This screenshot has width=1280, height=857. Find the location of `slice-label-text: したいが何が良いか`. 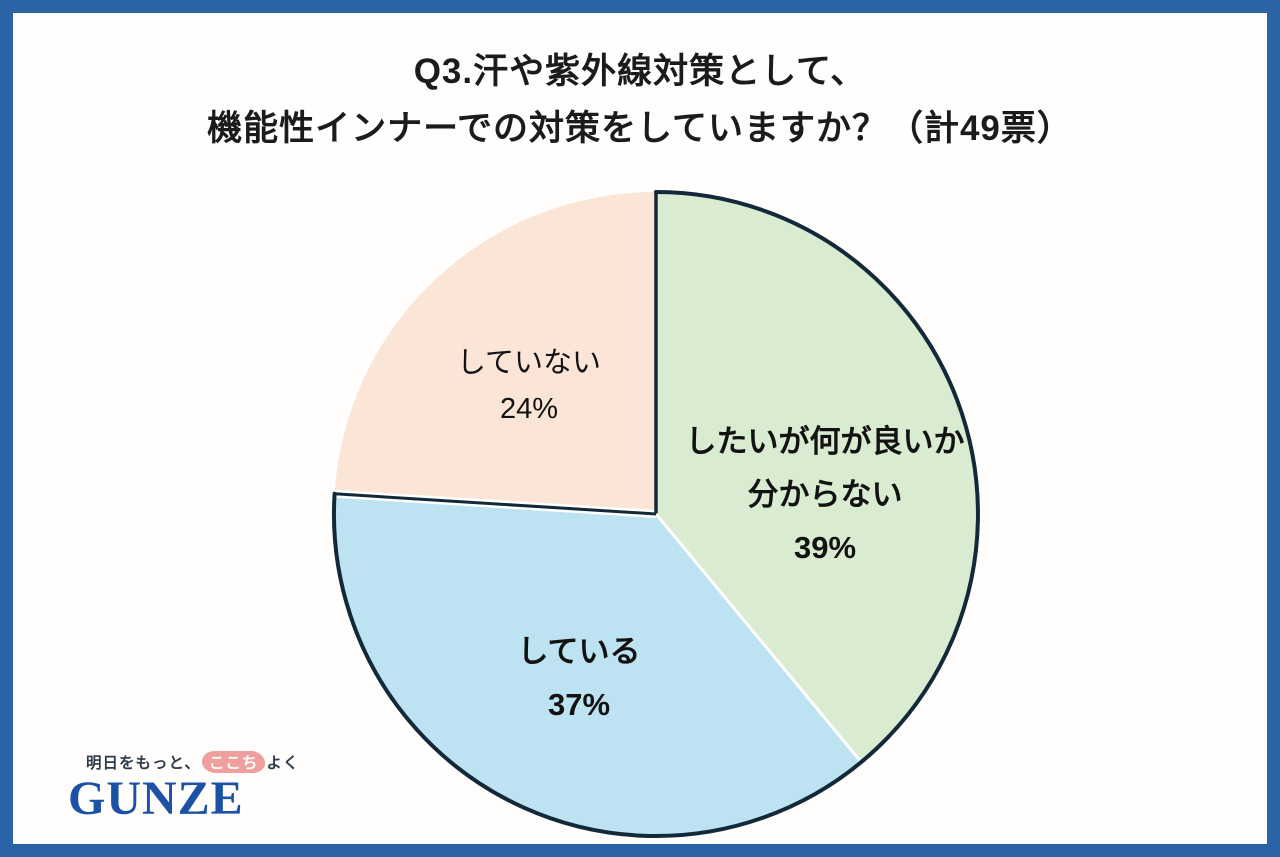

slice-label-text: したいが何が良いか is located at coordinates (825, 441).